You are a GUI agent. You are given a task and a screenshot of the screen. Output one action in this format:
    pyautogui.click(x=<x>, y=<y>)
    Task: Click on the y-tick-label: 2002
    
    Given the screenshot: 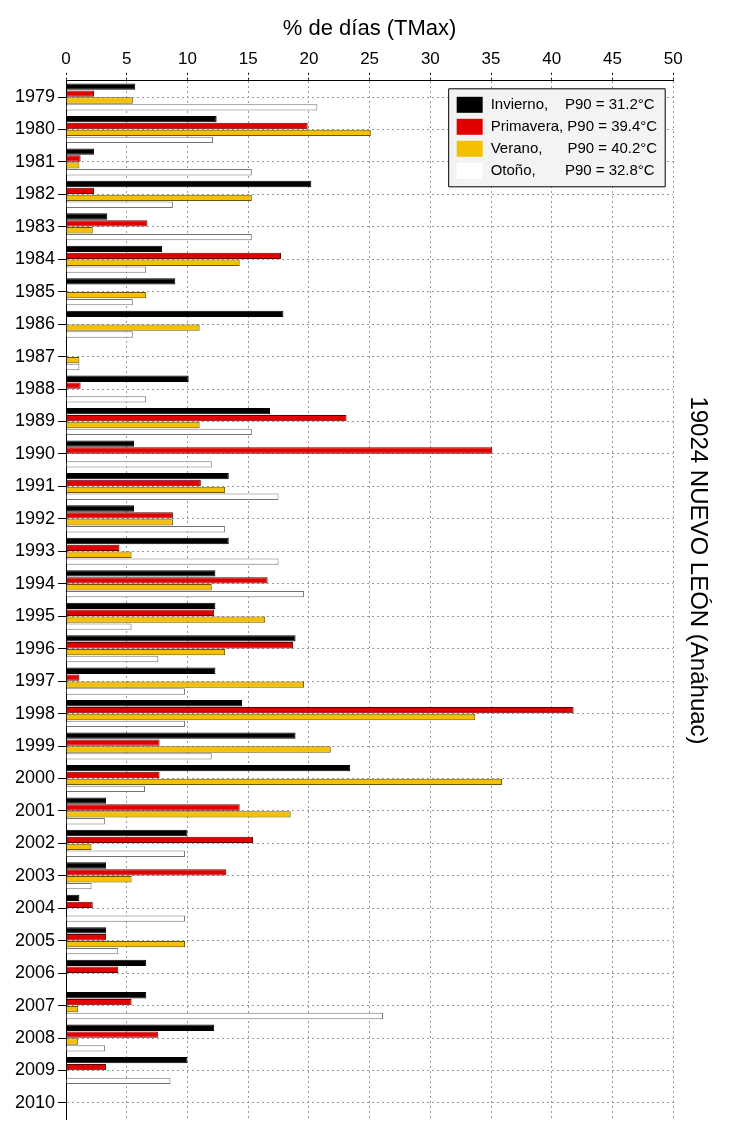 What is the action you would take?
    pyautogui.click(x=35, y=842)
    